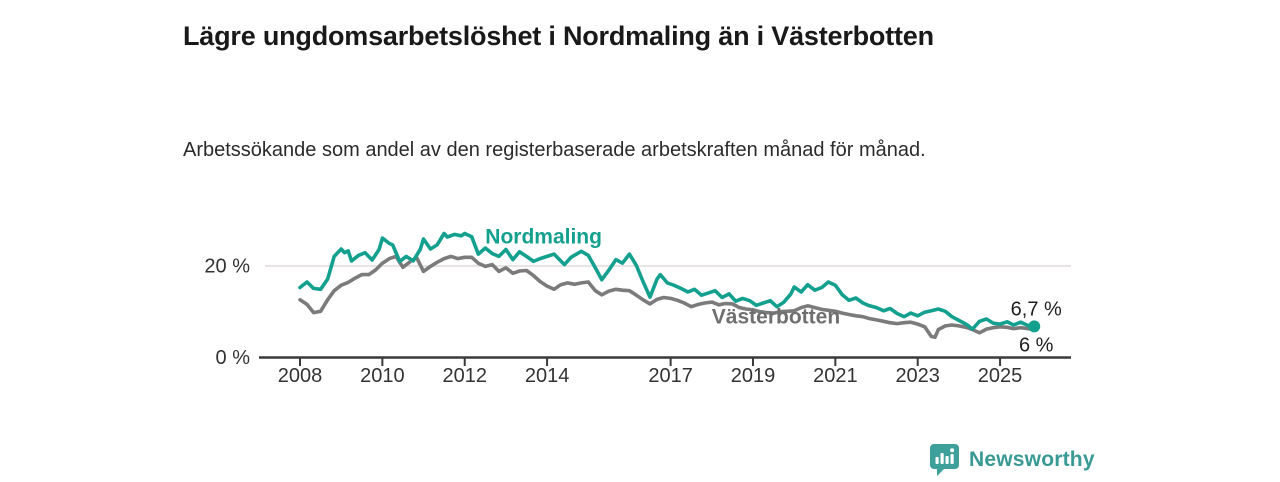  Describe the element at coordinates (382, 376) in the screenshot. I see `x-axis-tick-label: 2010` at that location.